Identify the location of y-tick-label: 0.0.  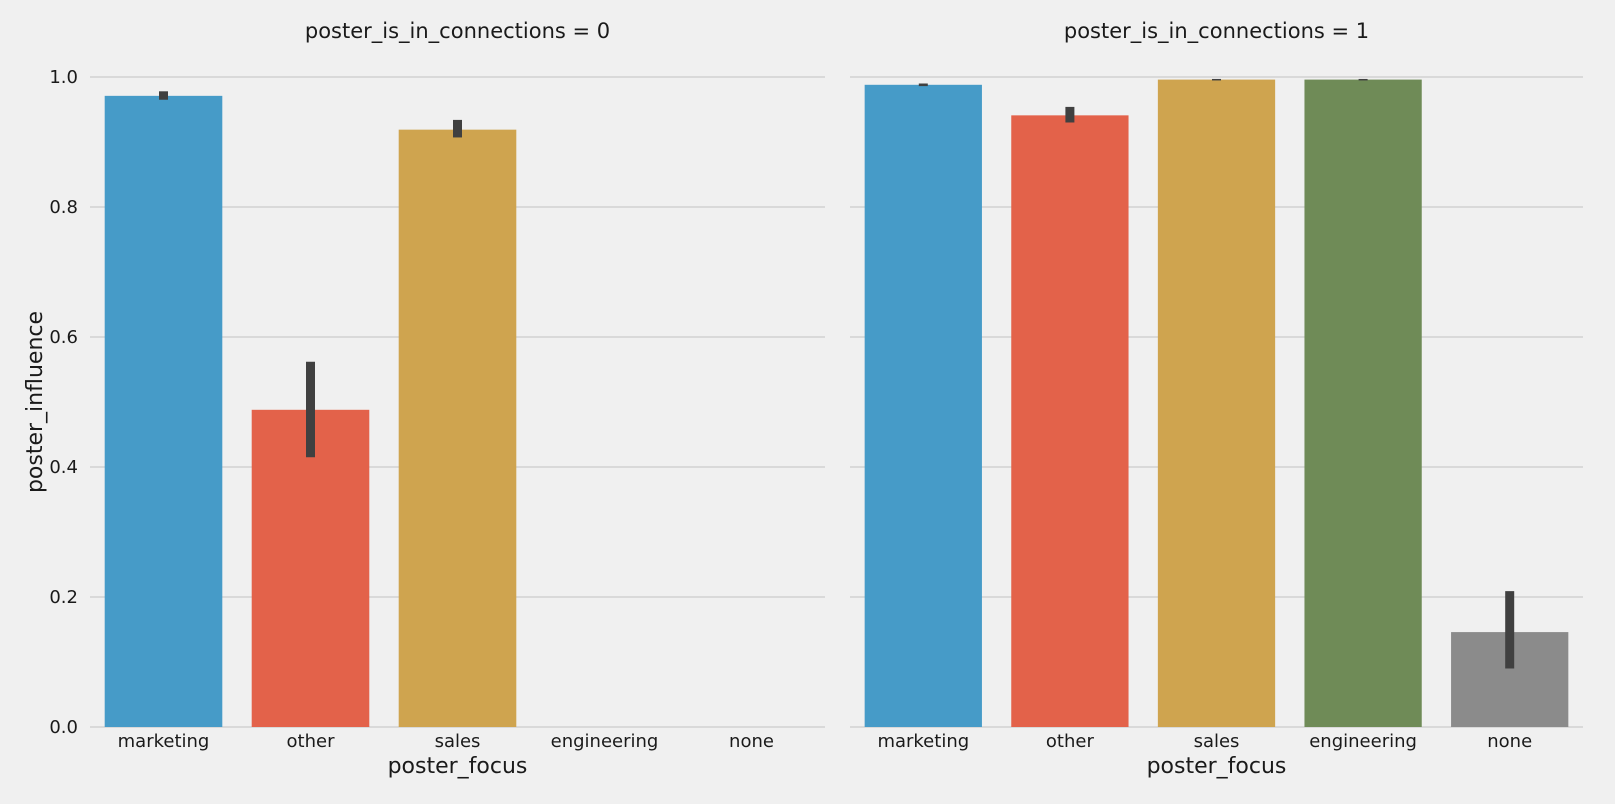
(63, 727).